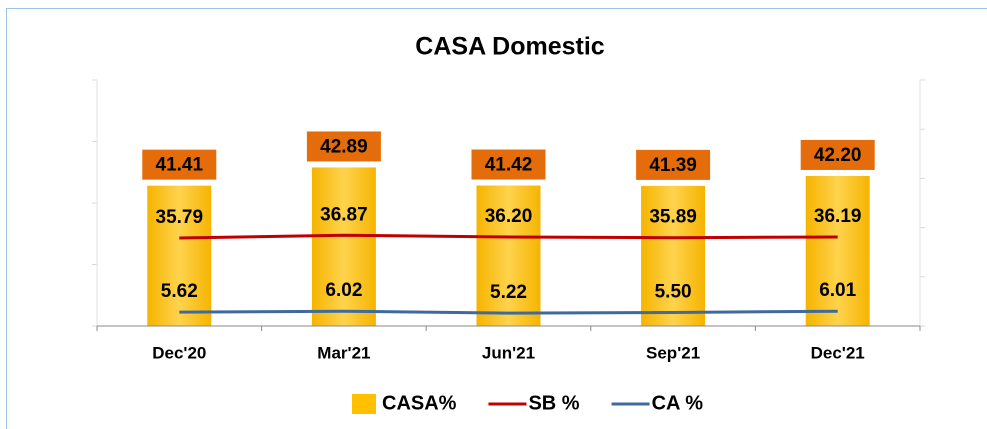 Image resolution: width=987 pixels, height=429 pixels. I want to click on bar-label: 41.39, so click(673, 165).